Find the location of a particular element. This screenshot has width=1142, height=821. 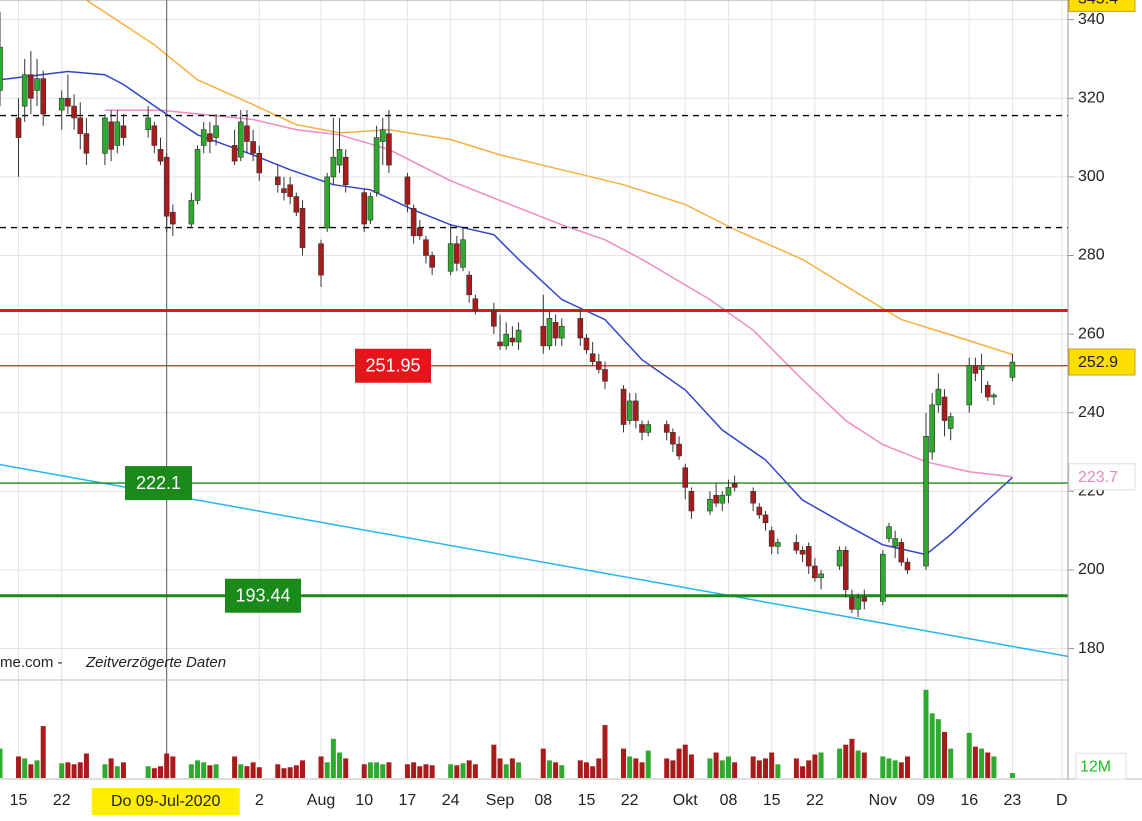

price-tag: 252.9 is located at coordinates (1098, 362).